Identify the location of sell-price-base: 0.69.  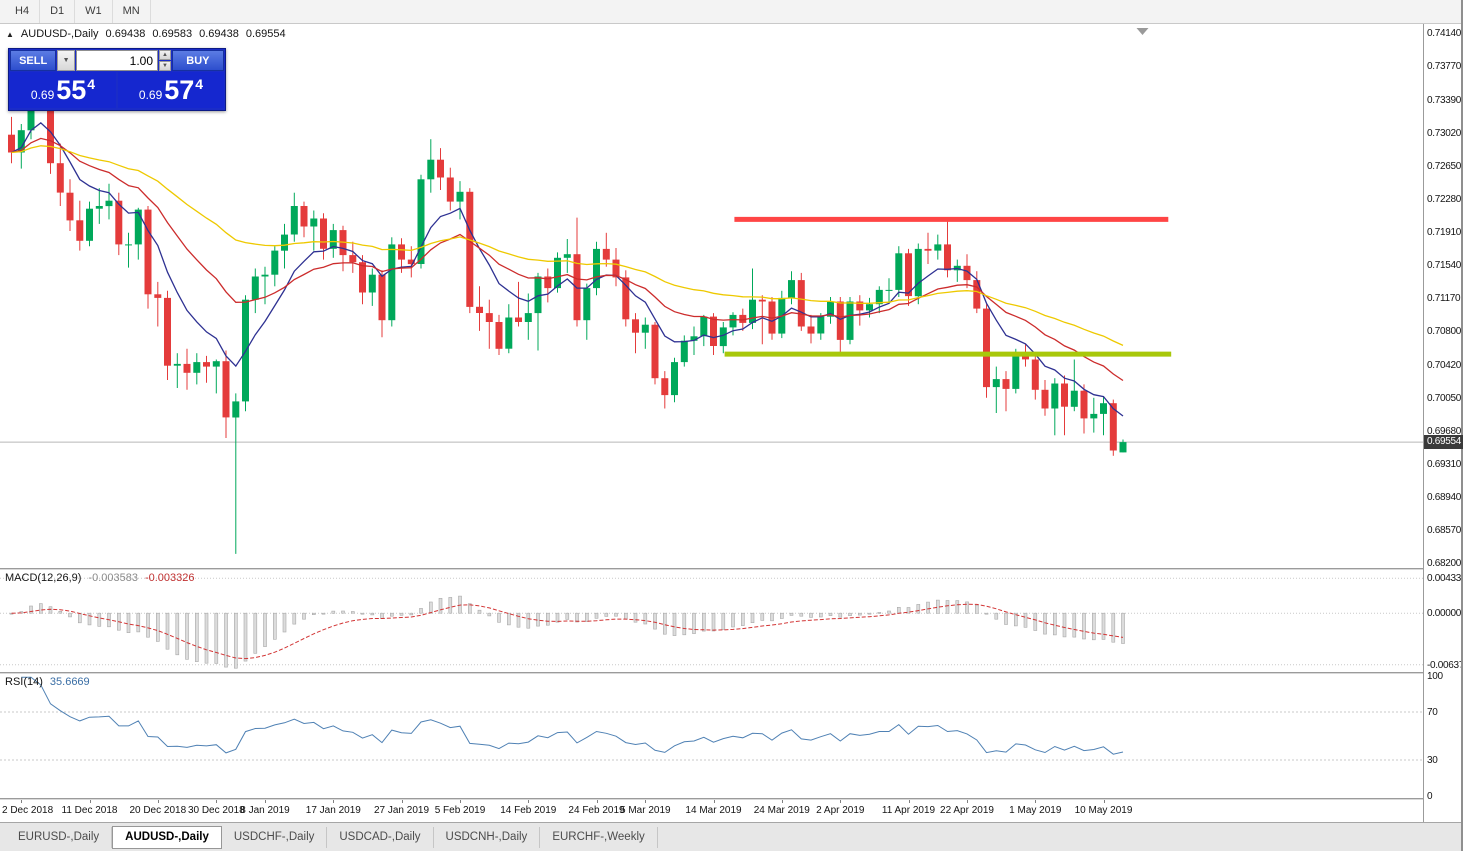
(42, 94).